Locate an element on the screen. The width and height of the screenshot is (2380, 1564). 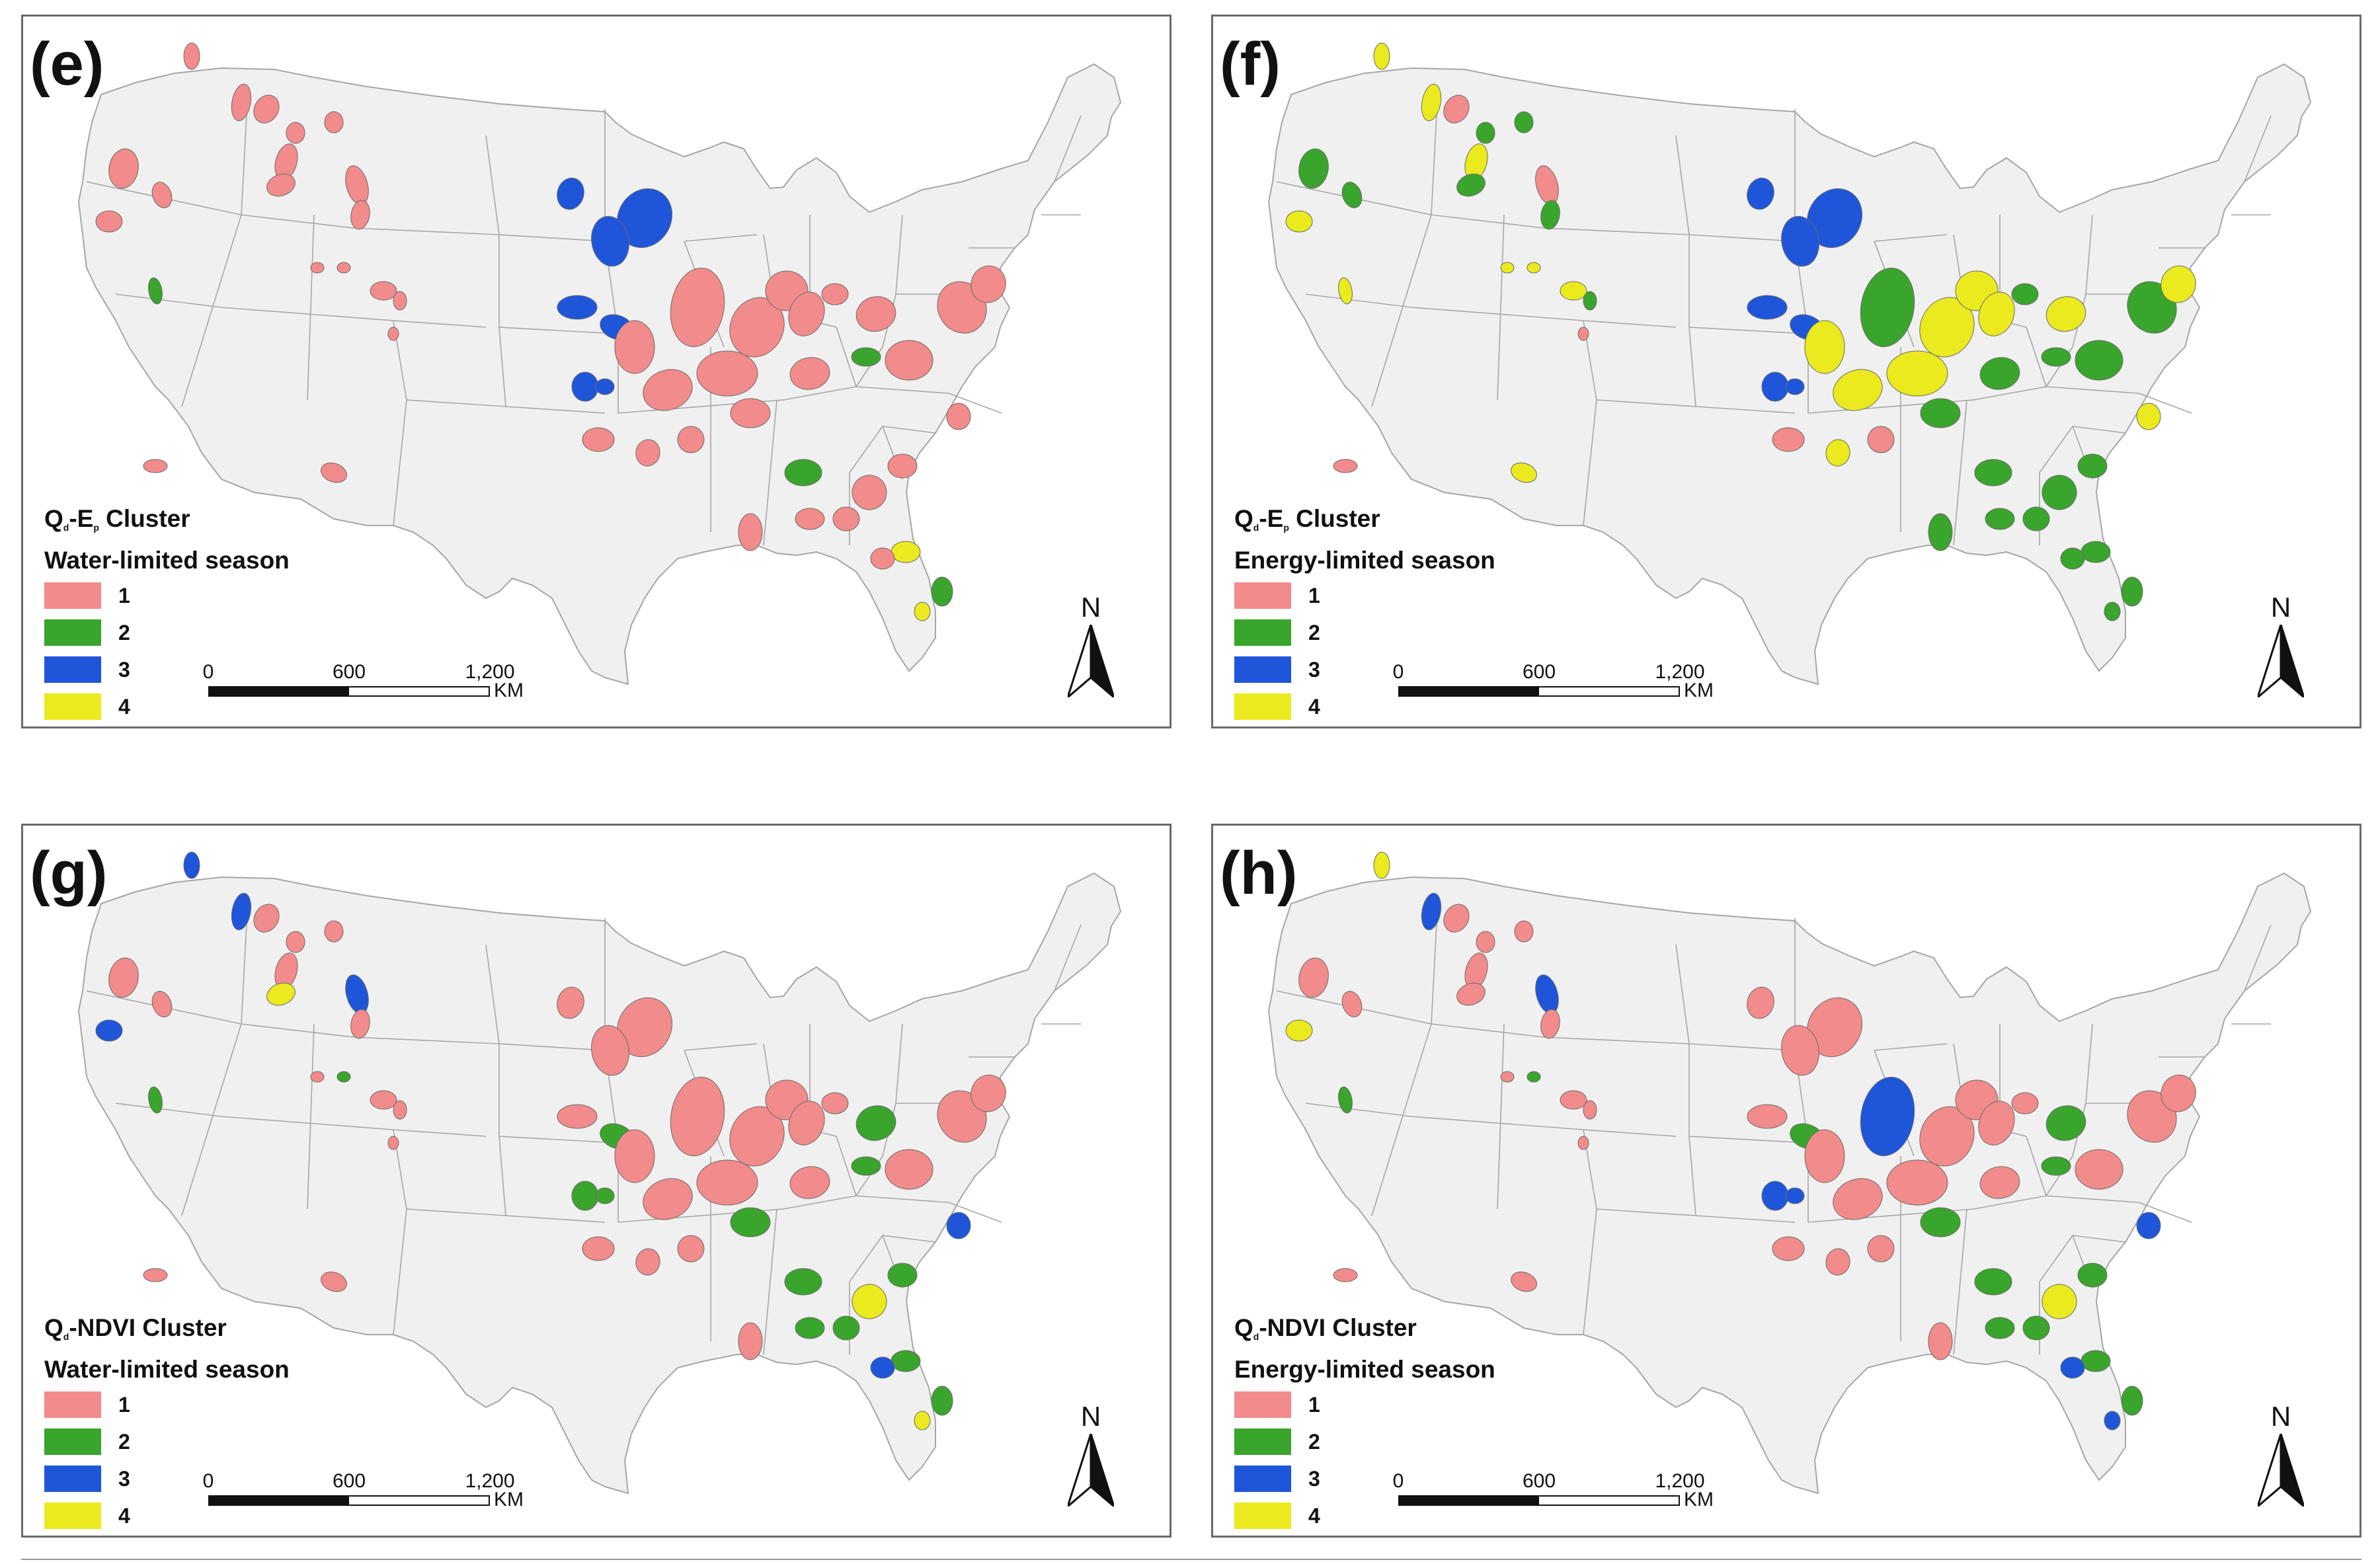
legend-title: Qd-NDVI Cluster is located at coordinates (167, 1332).